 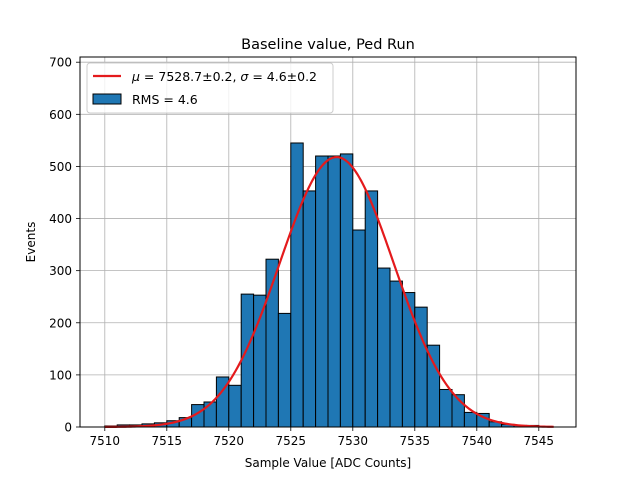 What do you see at coordinates (539, 441) in the screenshot?
I see `x-tick-label: 7545` at bounding box center [539, 441].